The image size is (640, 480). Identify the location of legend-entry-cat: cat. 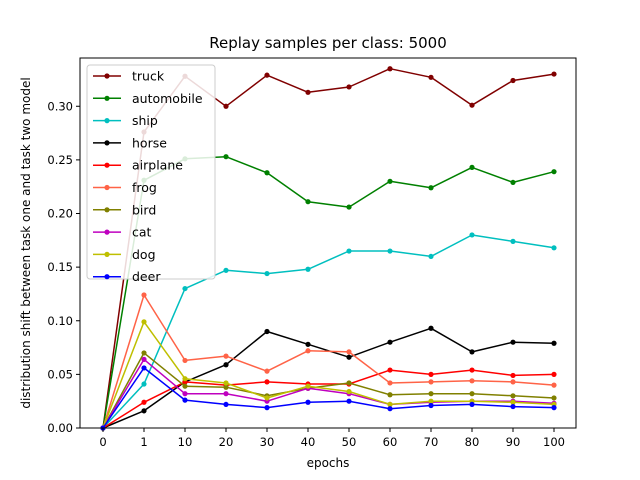
(122, 232).